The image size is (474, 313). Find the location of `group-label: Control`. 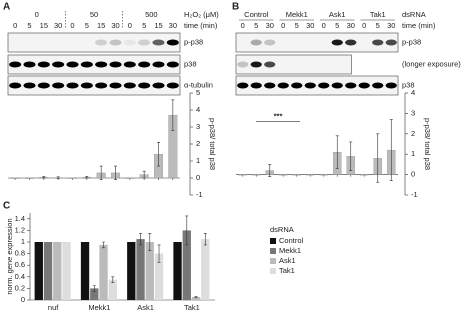

group-label: Control is located at coordinates (256, 14).